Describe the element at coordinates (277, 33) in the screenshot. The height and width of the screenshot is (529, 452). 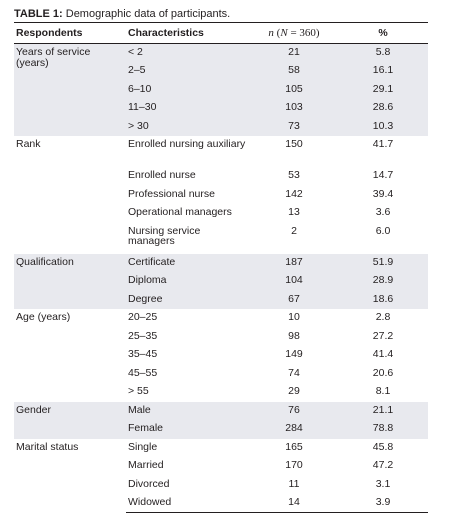
I see `header-part: (` at that location.